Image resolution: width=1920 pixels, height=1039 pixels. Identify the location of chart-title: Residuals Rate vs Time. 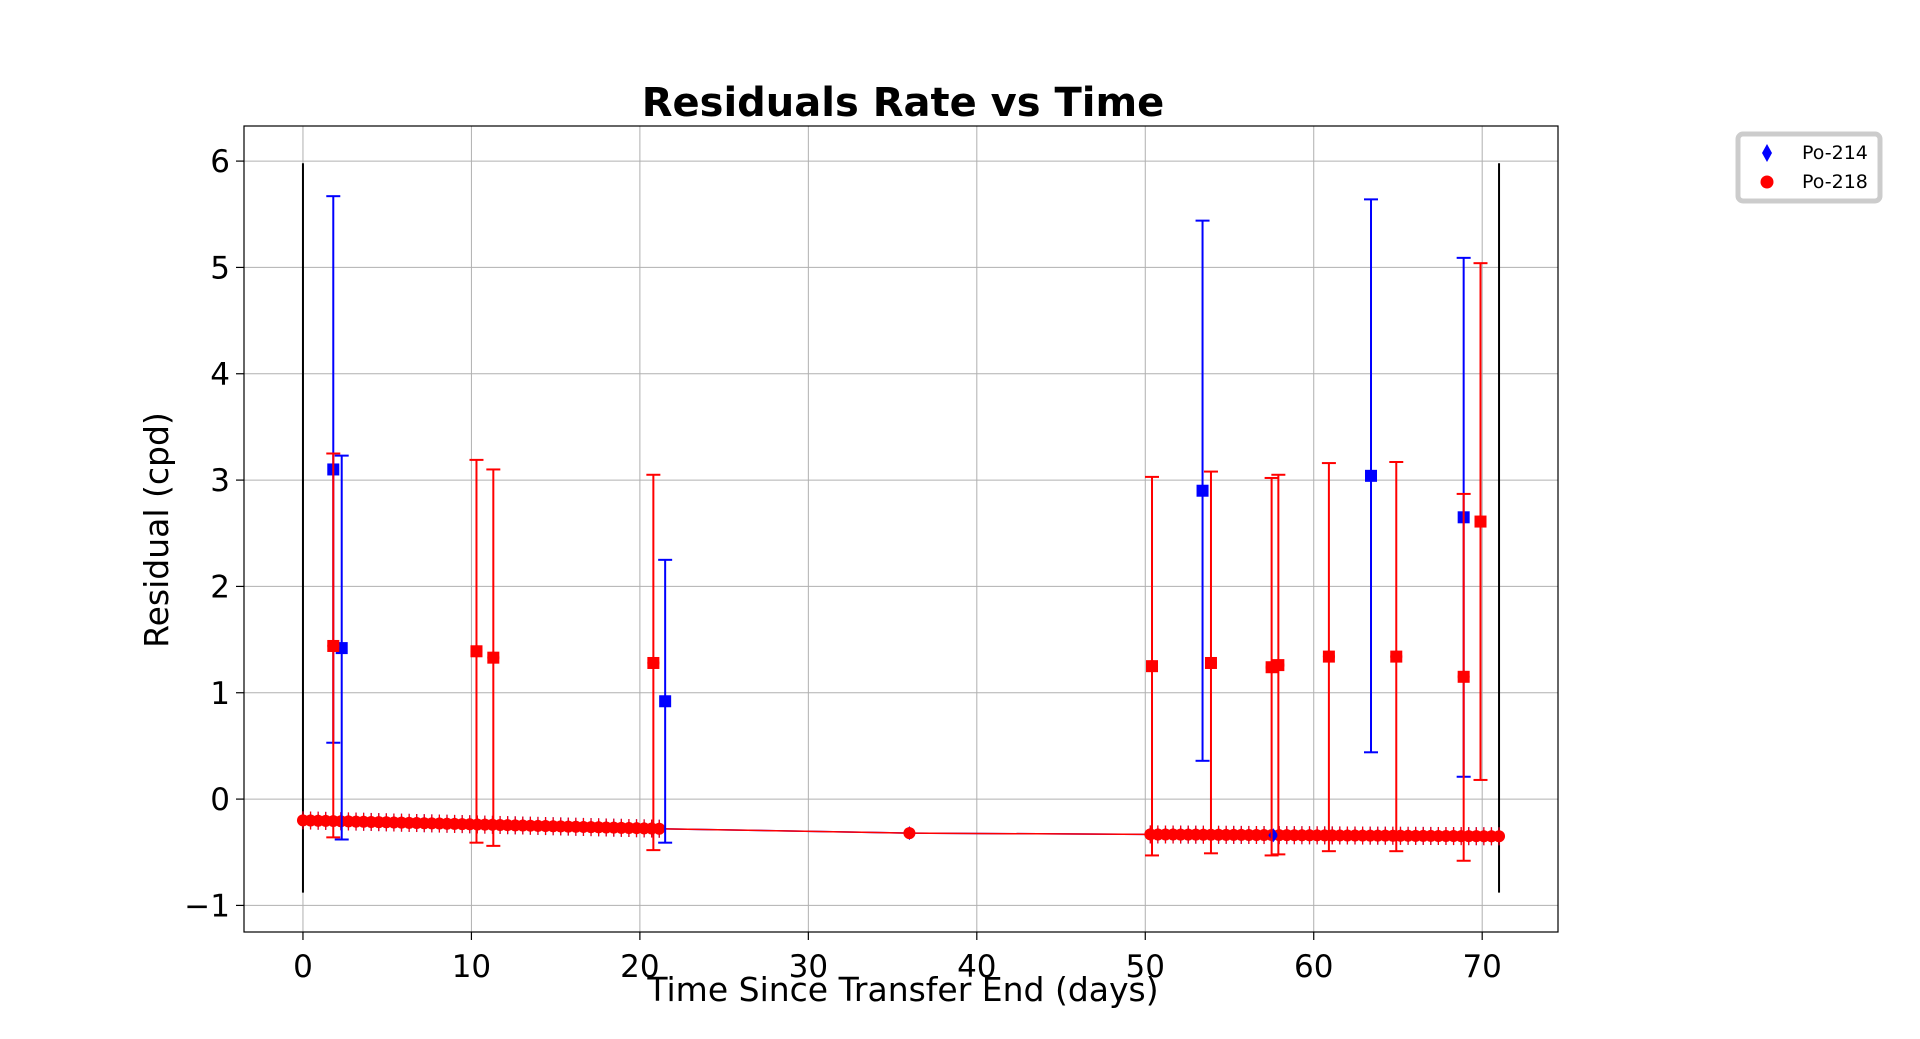
(903, 103).